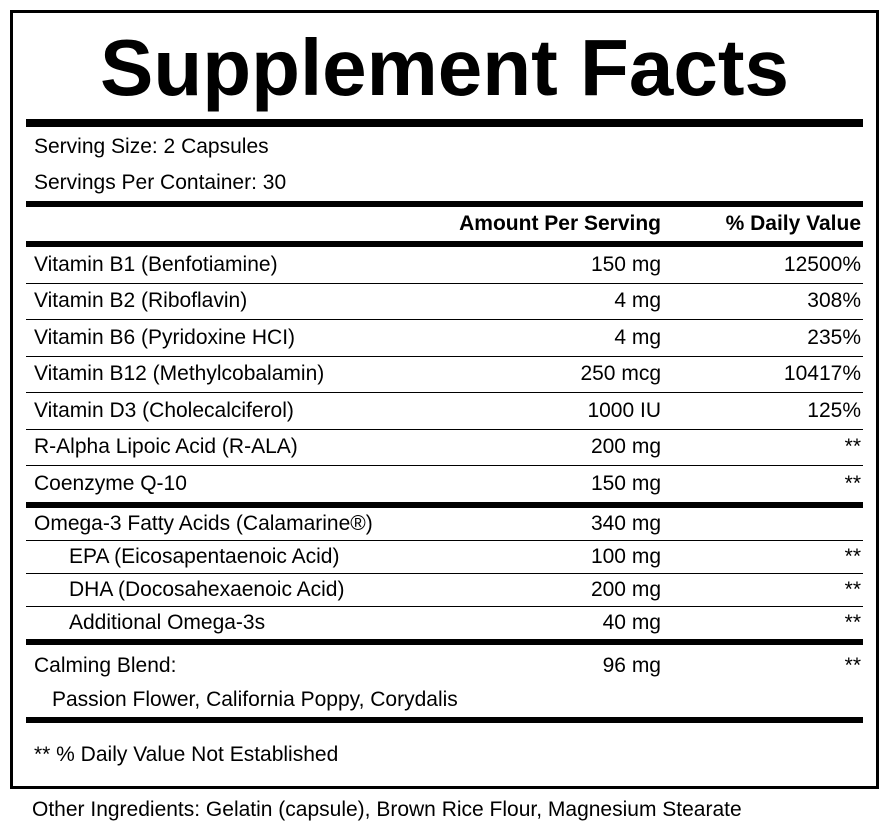 This screenshot has height=838, width=890. I want to click on nutrient-row: EPA (Eicosapentaenoic Acid) 100 mg **, so click(444, 557).